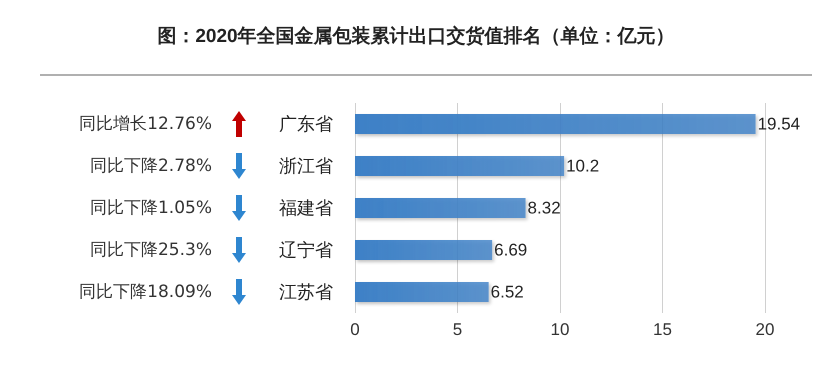 The width and height of the screenshot is (832, 378). Describe the element at coordinates (583, 166) in the screenshot. I see `data-label: 10.2` at that location.